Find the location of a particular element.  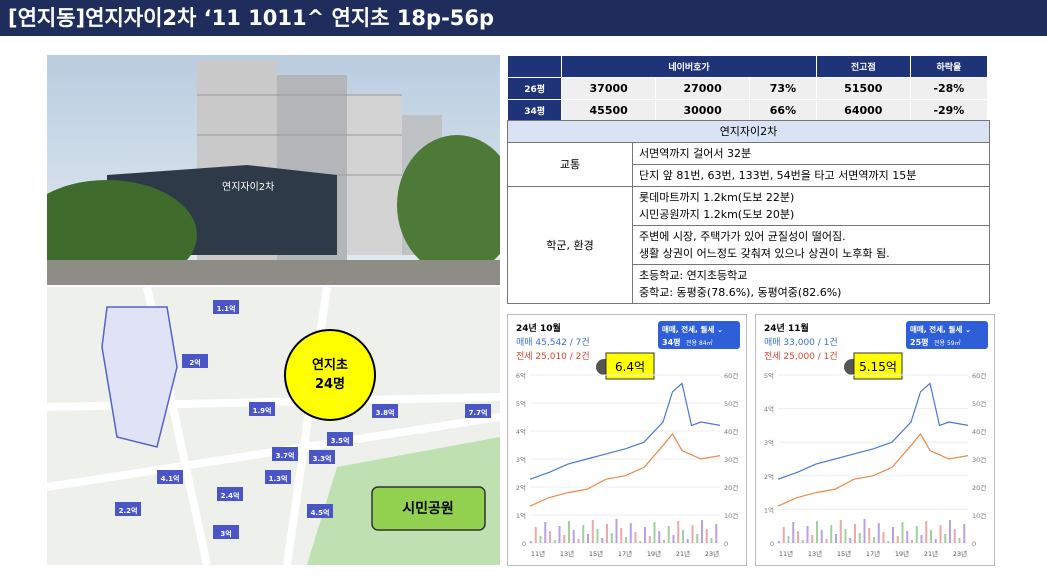

x-label: 21년 is located at coordinates (683, 553).